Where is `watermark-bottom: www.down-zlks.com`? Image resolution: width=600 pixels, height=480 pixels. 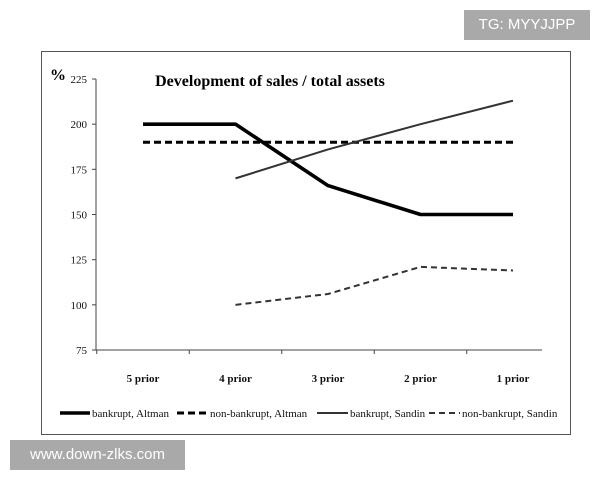
watermark-bottom: www.down-zlks.com is located at coordinates (97, 455).